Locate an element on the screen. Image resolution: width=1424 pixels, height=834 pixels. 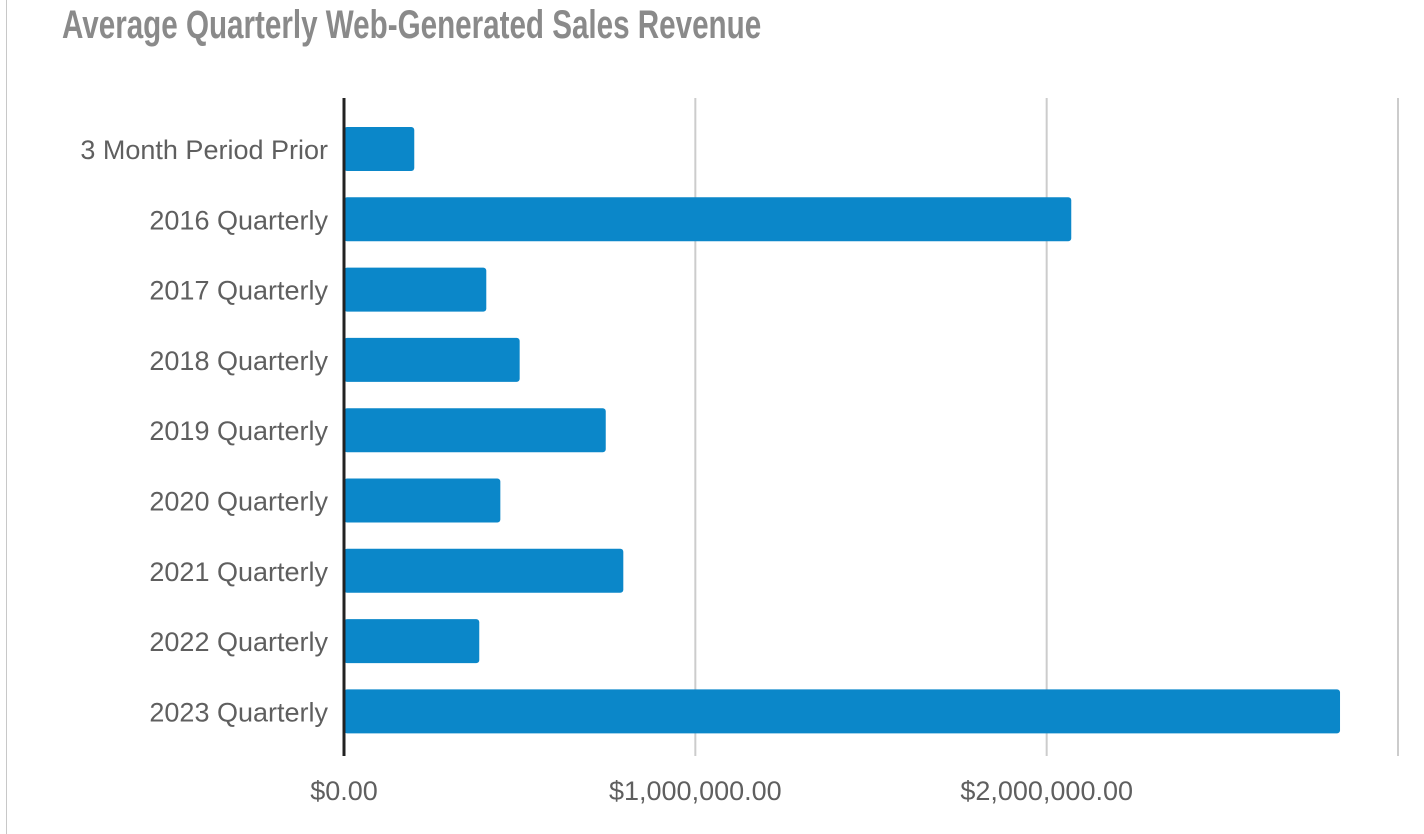
category-label: 2018 Quarterly is located at coordinates (238, 361).